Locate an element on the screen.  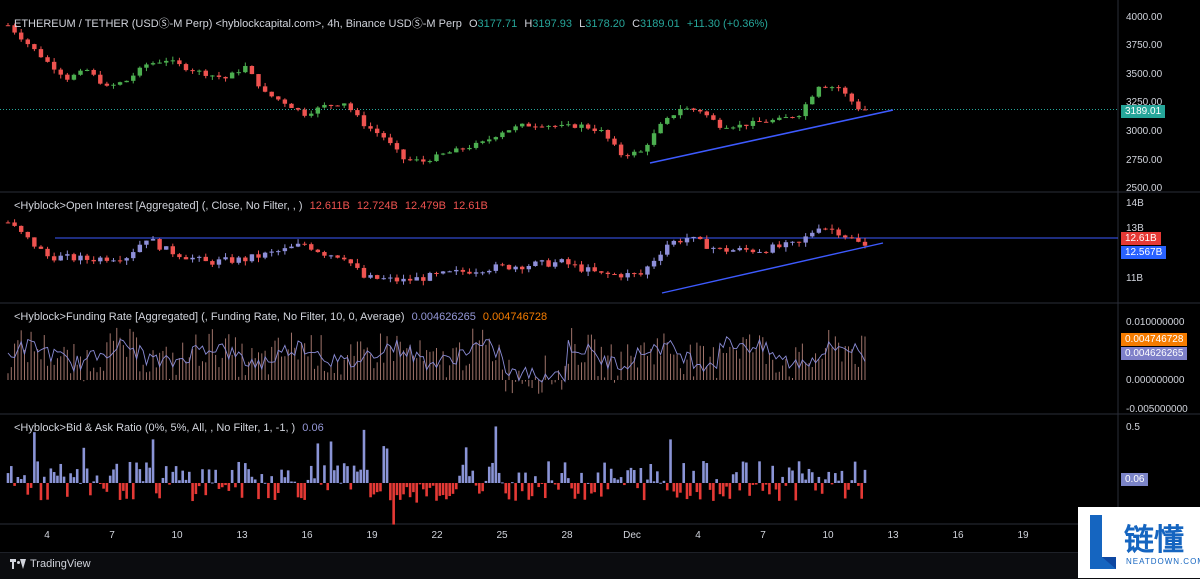
time-tick: 13 is located at coordinates (242, 535).